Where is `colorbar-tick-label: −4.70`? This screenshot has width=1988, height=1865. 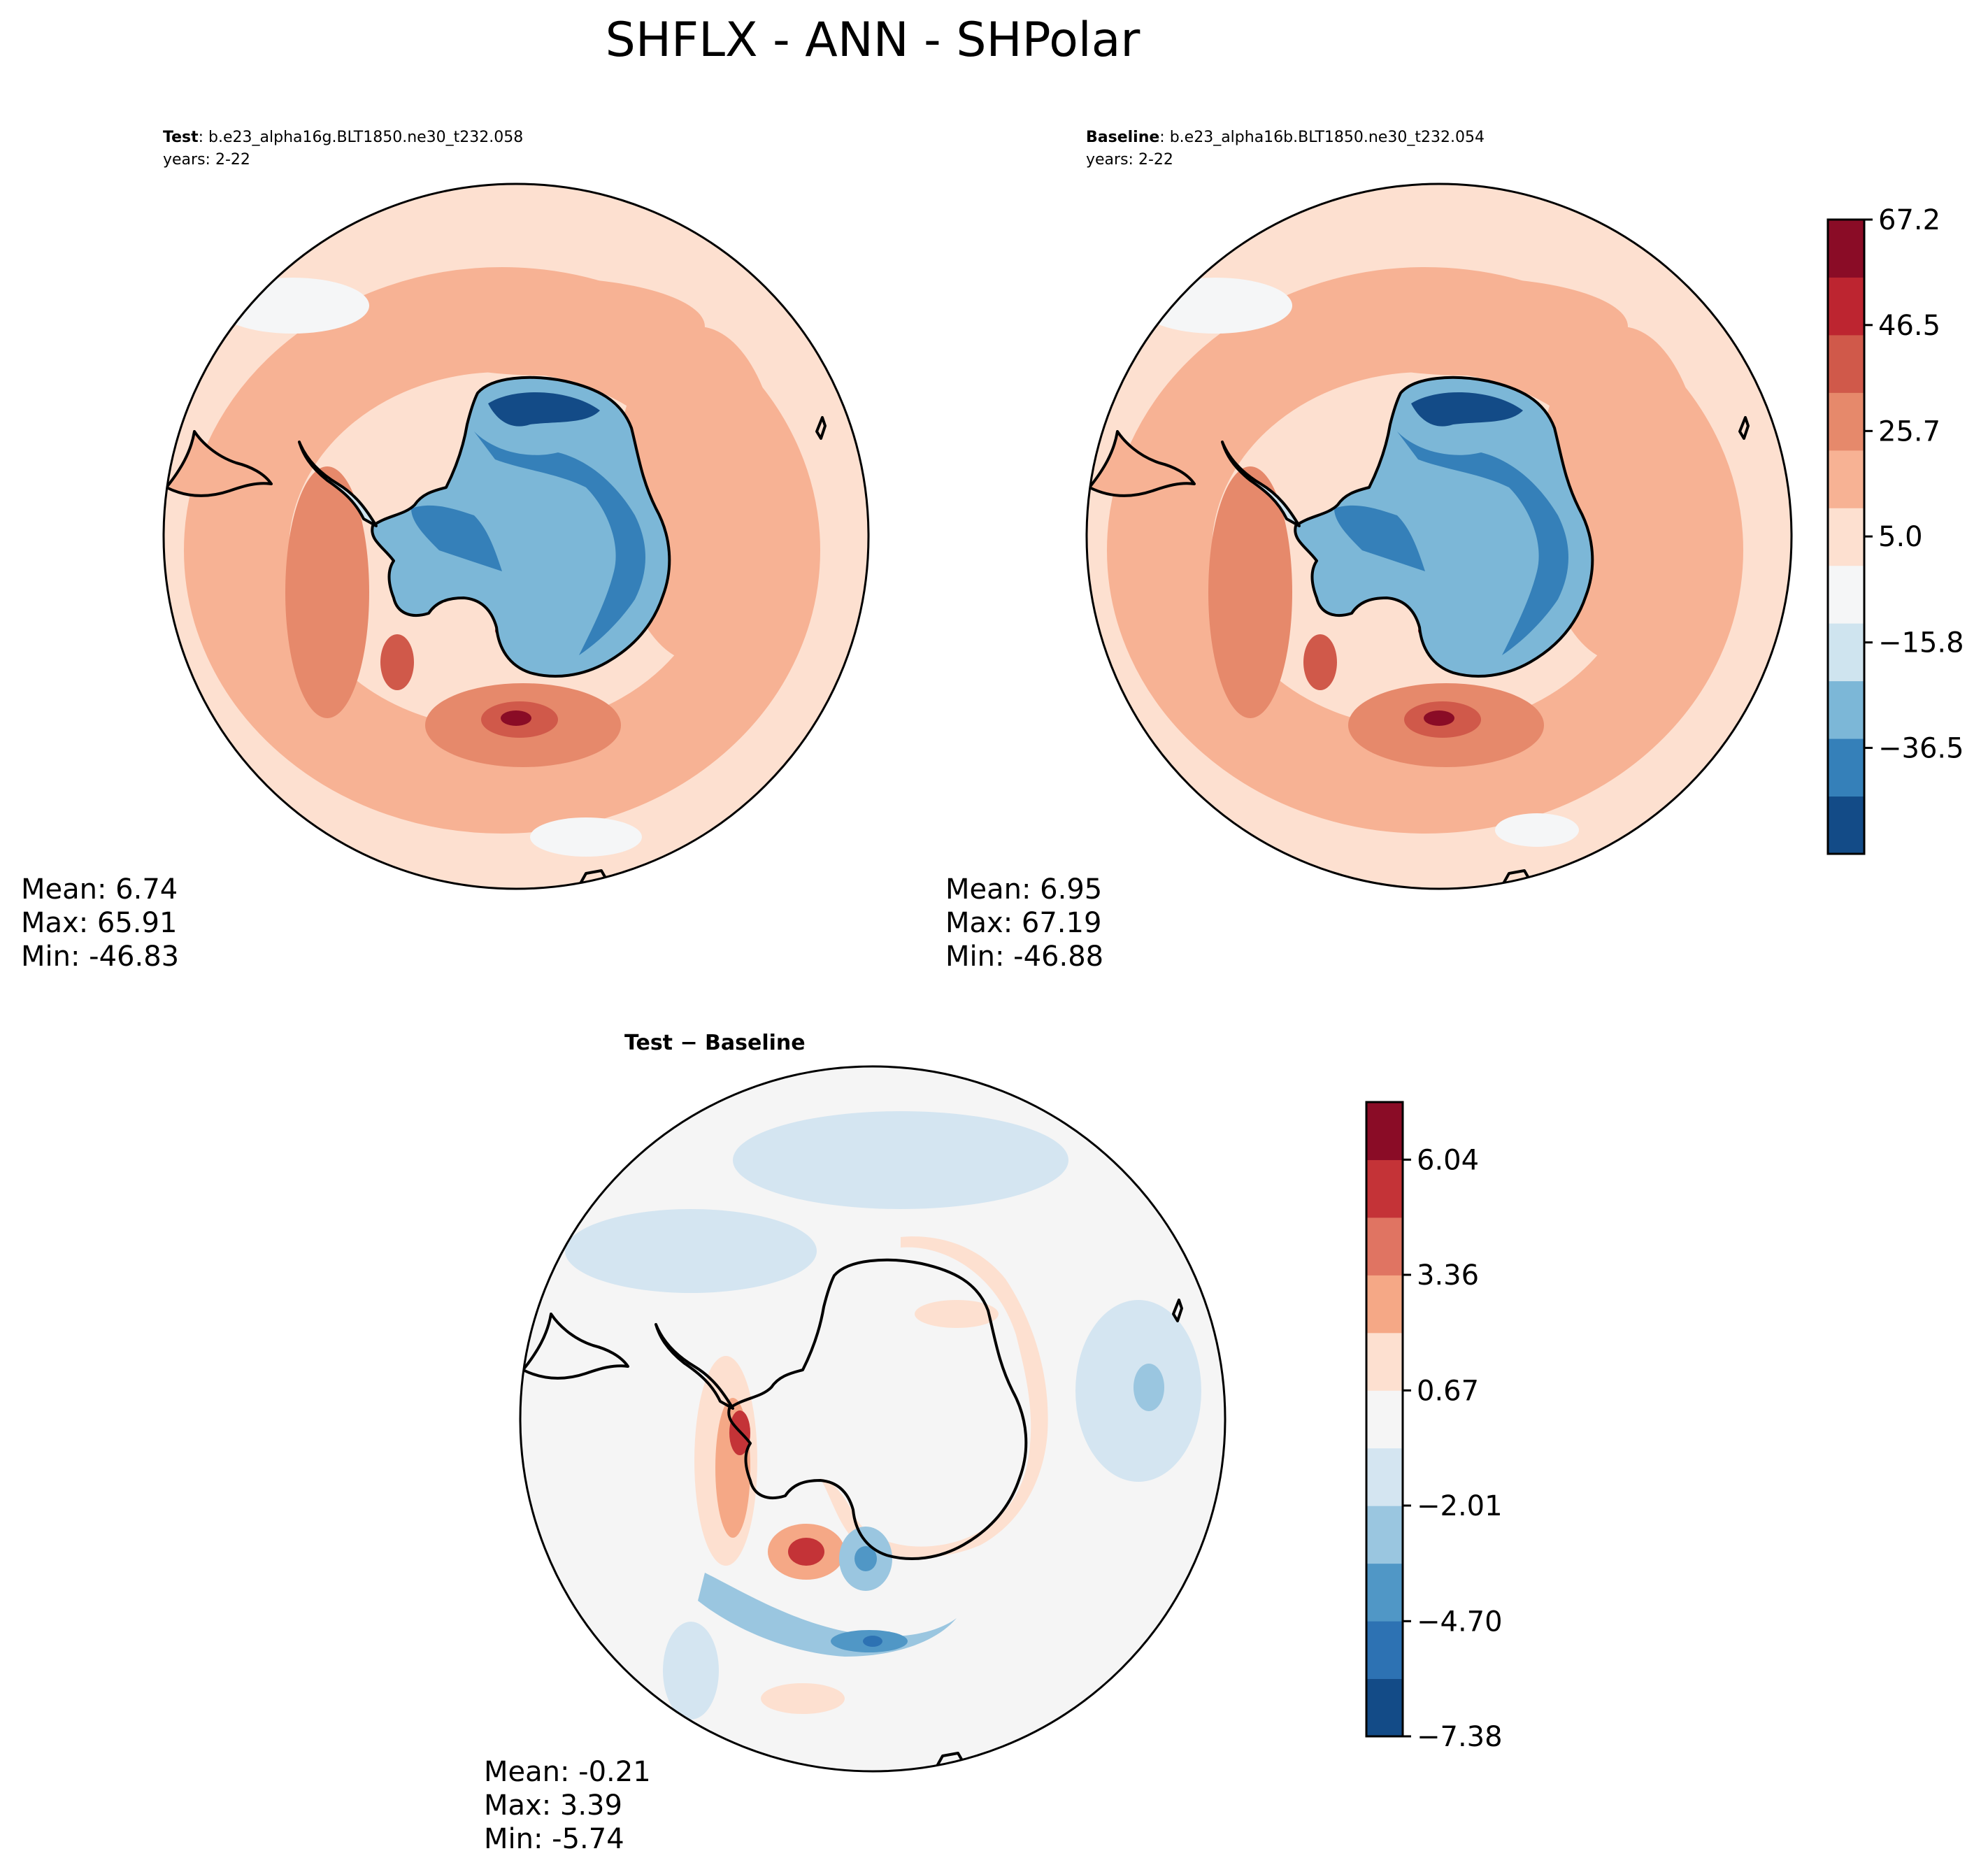
colorbar-tick-label: −4.70 is located at coordinates (1460, 1622).